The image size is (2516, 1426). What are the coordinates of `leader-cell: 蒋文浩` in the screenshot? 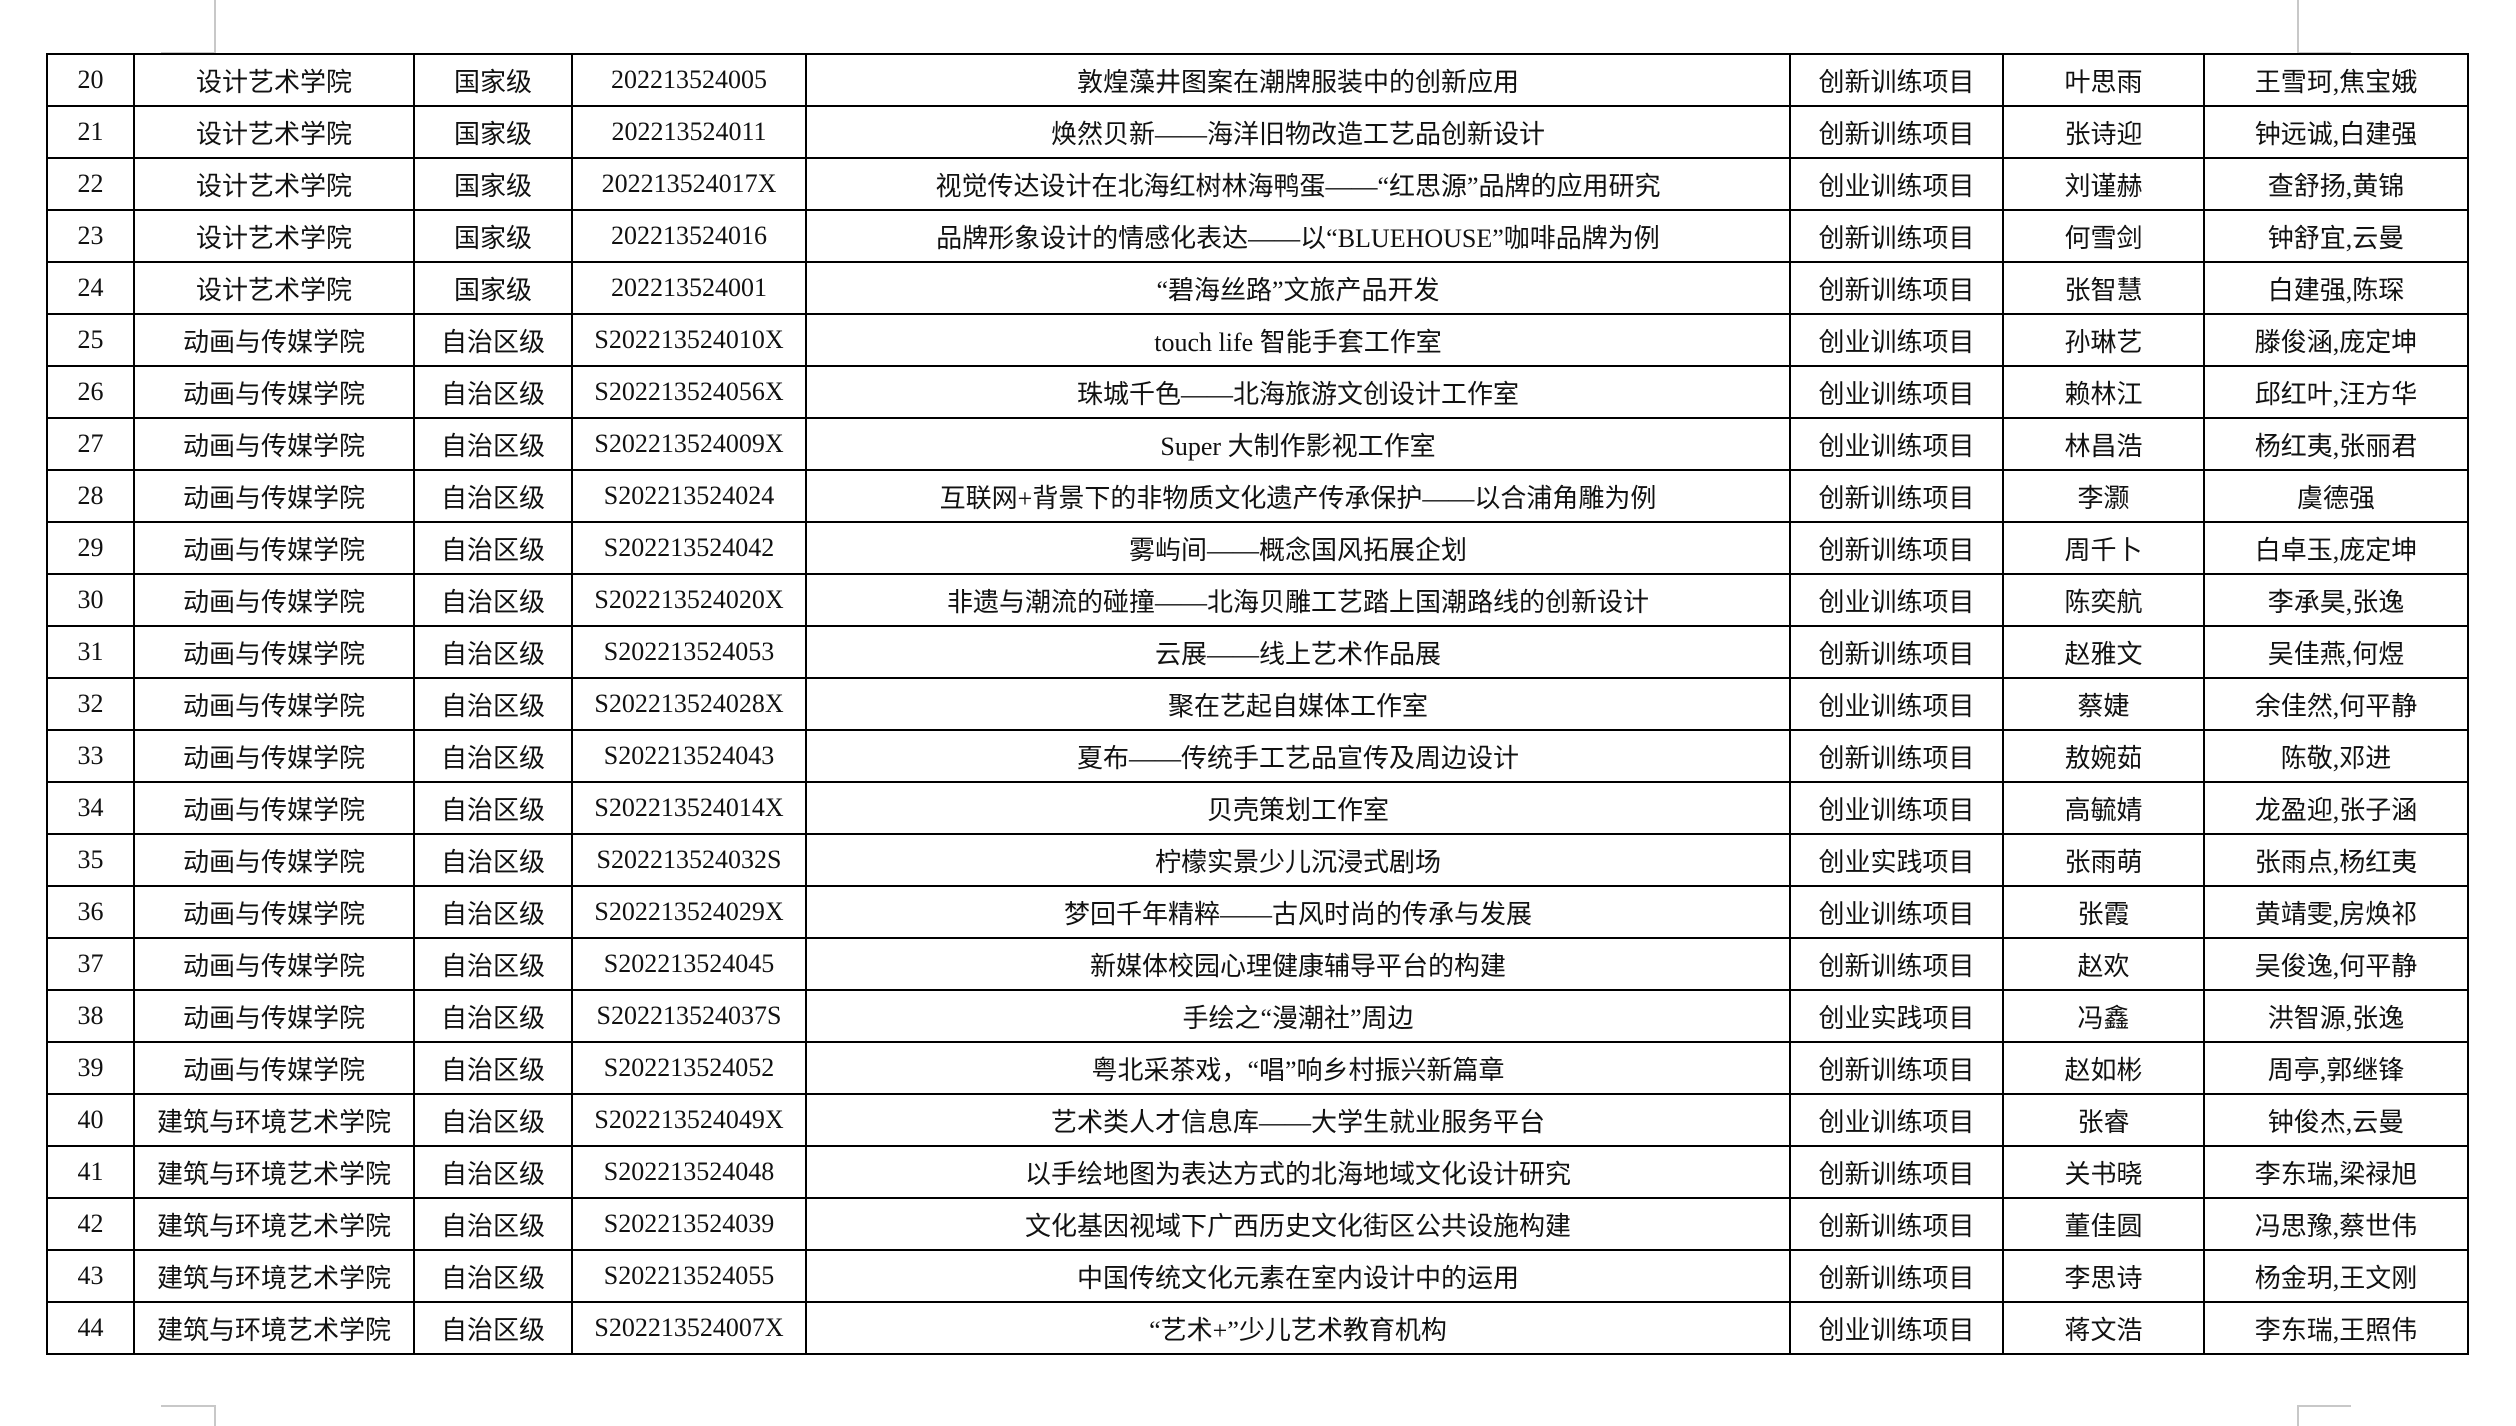 It's located at (2103, 1328).